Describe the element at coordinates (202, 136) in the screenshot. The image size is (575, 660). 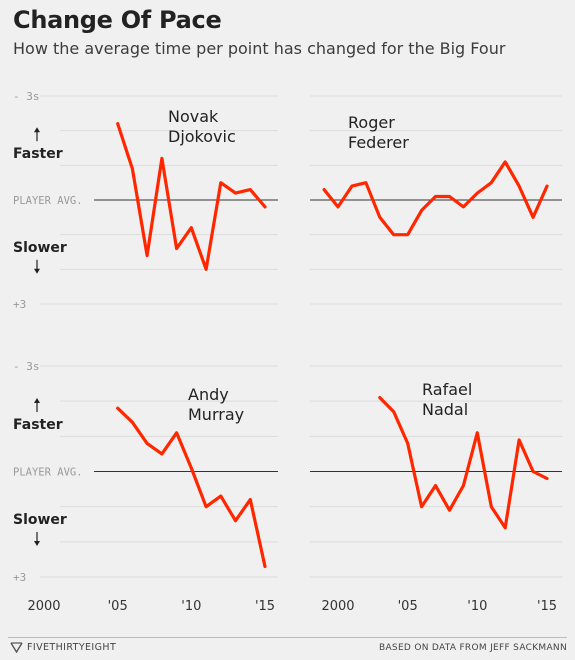
I see `player-name: Djokovic` at that location.